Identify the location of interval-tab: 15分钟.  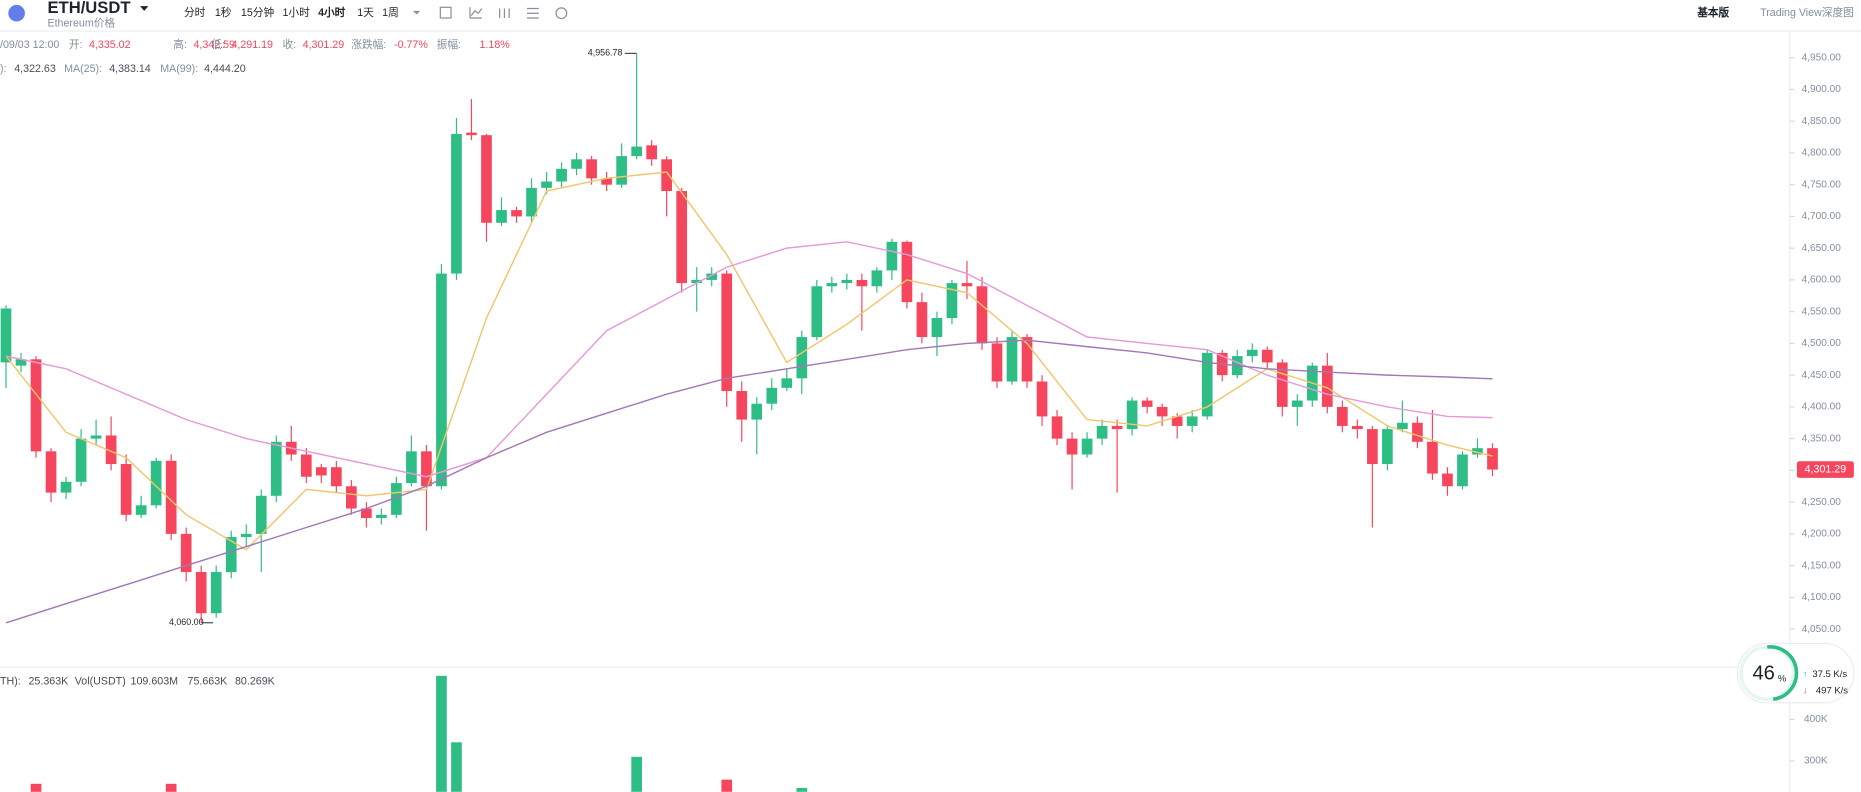
(257, 12).